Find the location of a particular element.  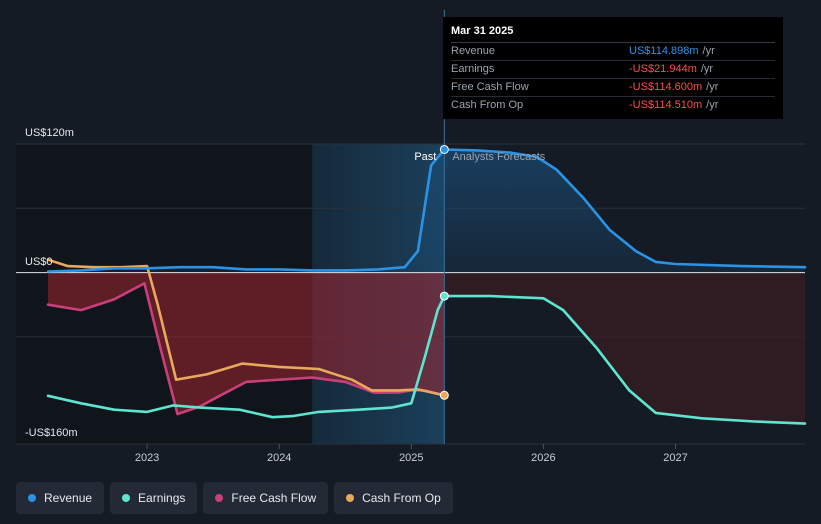

legend-item-revenue: Revenue is located at coordinates (60, 498).